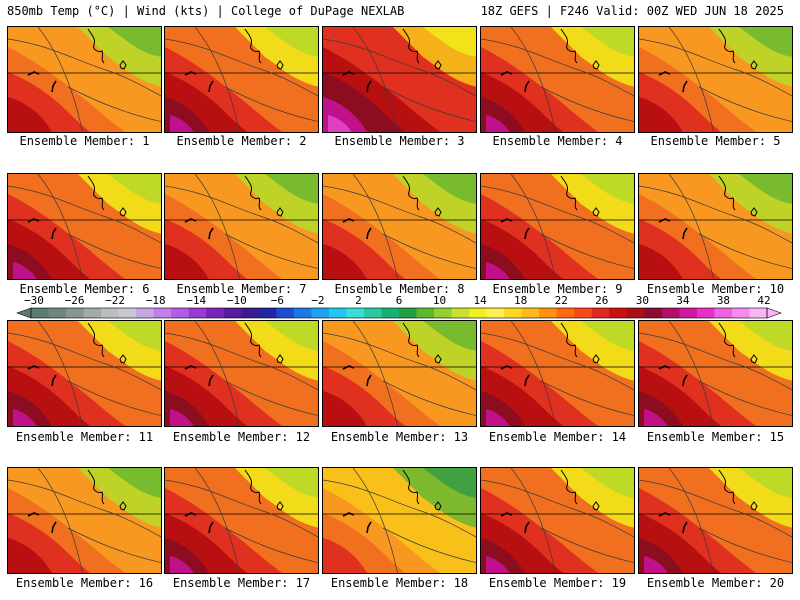 The height and width of the screenshot is (600, 800). I want to click on ensemble-member-label: Ensemble Member: 18, so click(399, 583).